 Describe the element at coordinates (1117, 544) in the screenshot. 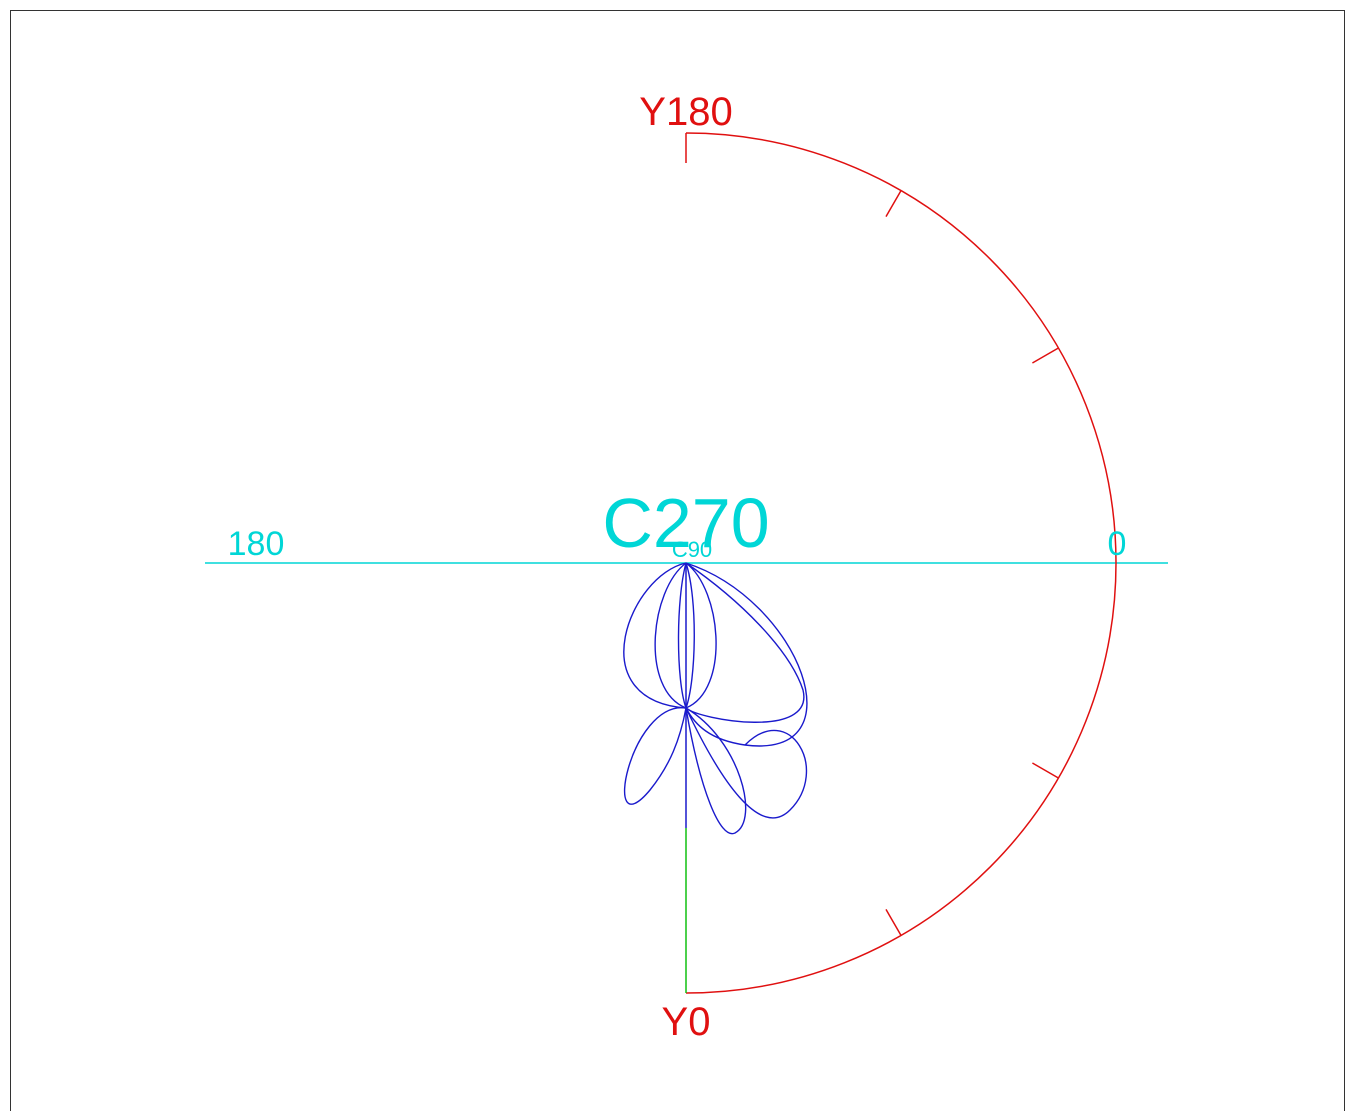

I see `c-right-label: 0` at that location.